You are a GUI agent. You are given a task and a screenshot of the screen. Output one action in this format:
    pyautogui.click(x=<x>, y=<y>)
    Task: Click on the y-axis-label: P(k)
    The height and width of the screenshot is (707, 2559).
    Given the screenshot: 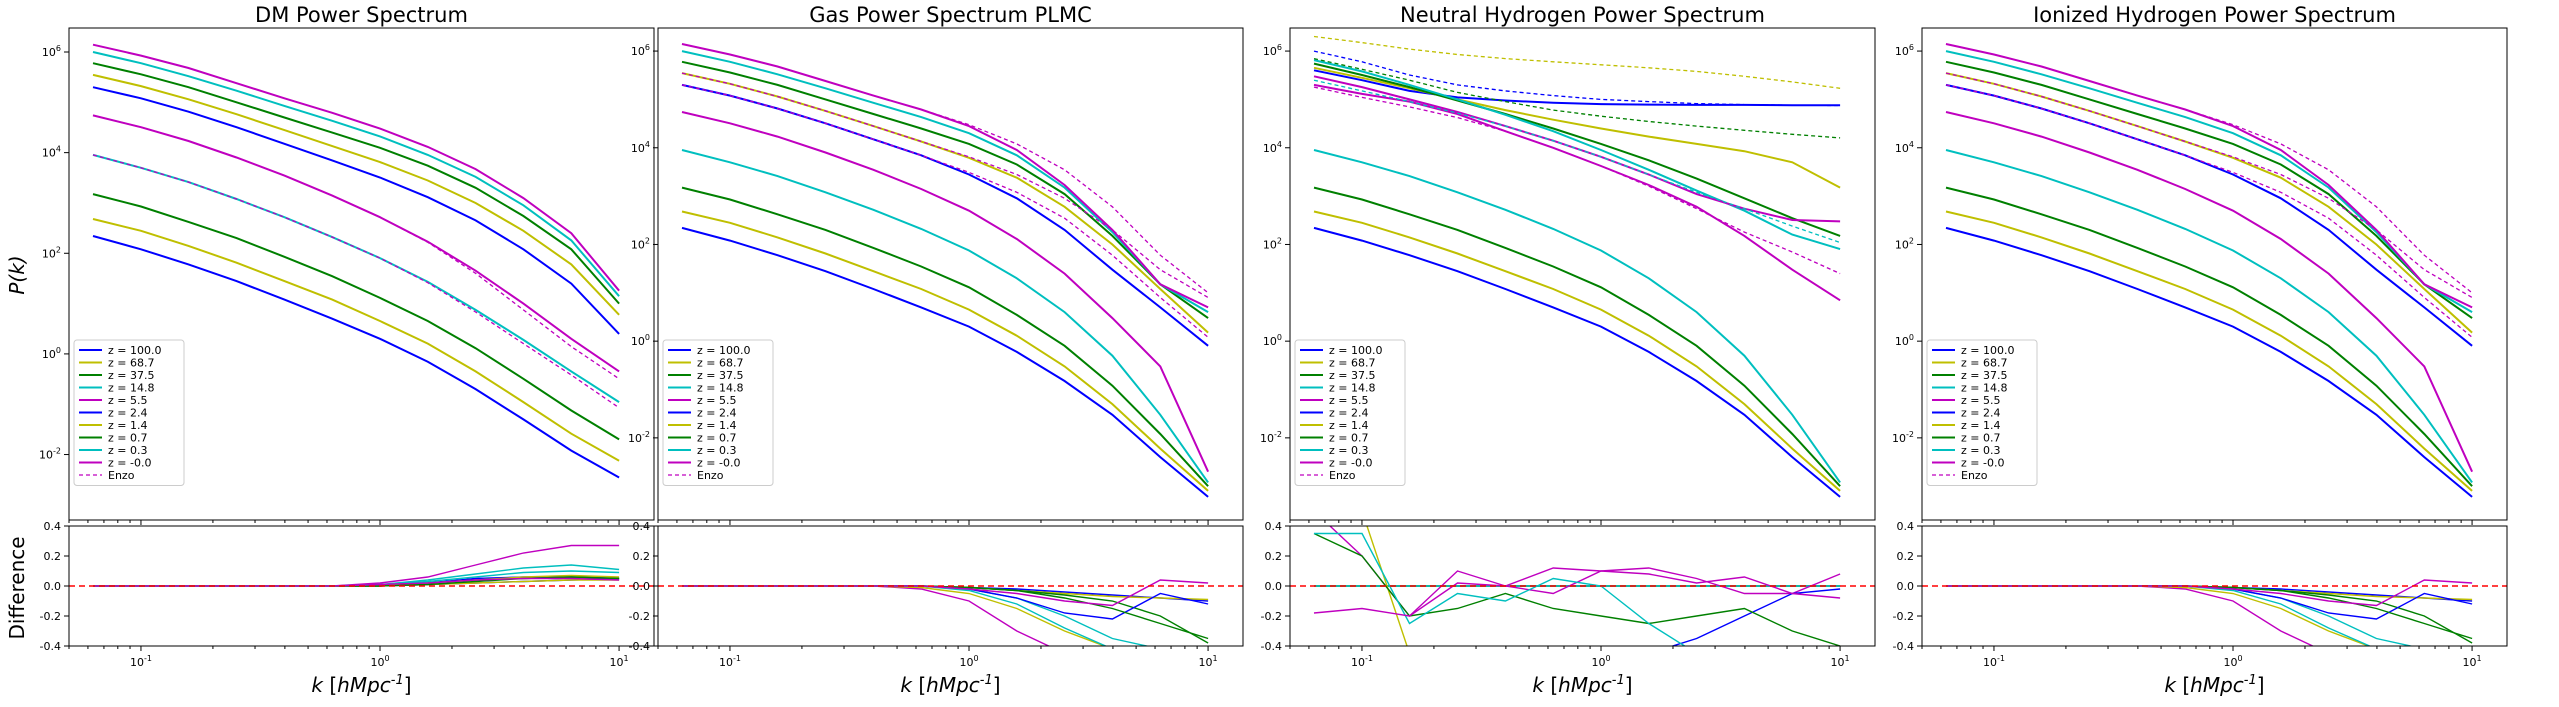 What is the action you would take?
    pyautogui.click(x=17, y=274)
    